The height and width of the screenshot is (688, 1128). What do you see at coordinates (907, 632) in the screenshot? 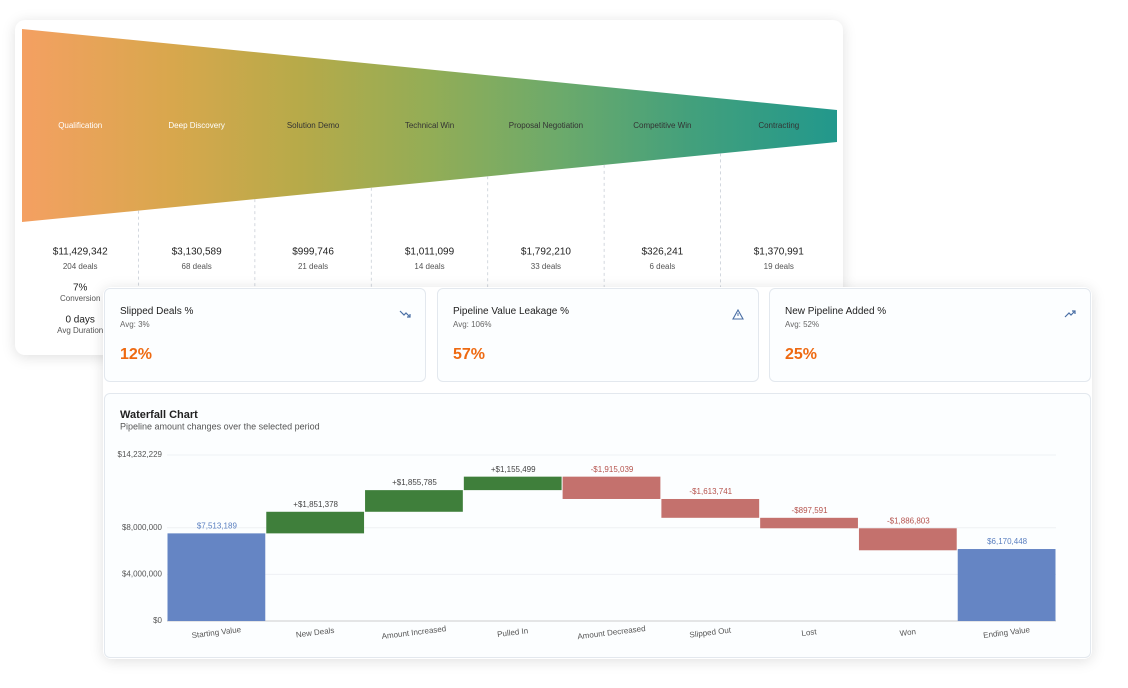
I see `x-tick-label: Won` at bounding box center [907, 632].